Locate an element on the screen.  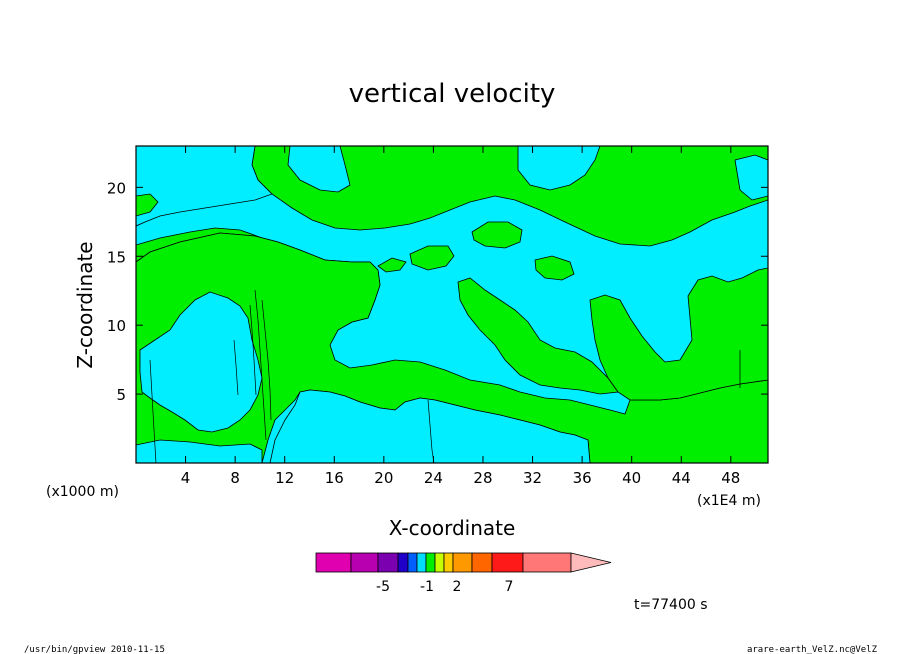
x-axis-unit-right: (x1E4 m) is located at coordinates (729, 501).